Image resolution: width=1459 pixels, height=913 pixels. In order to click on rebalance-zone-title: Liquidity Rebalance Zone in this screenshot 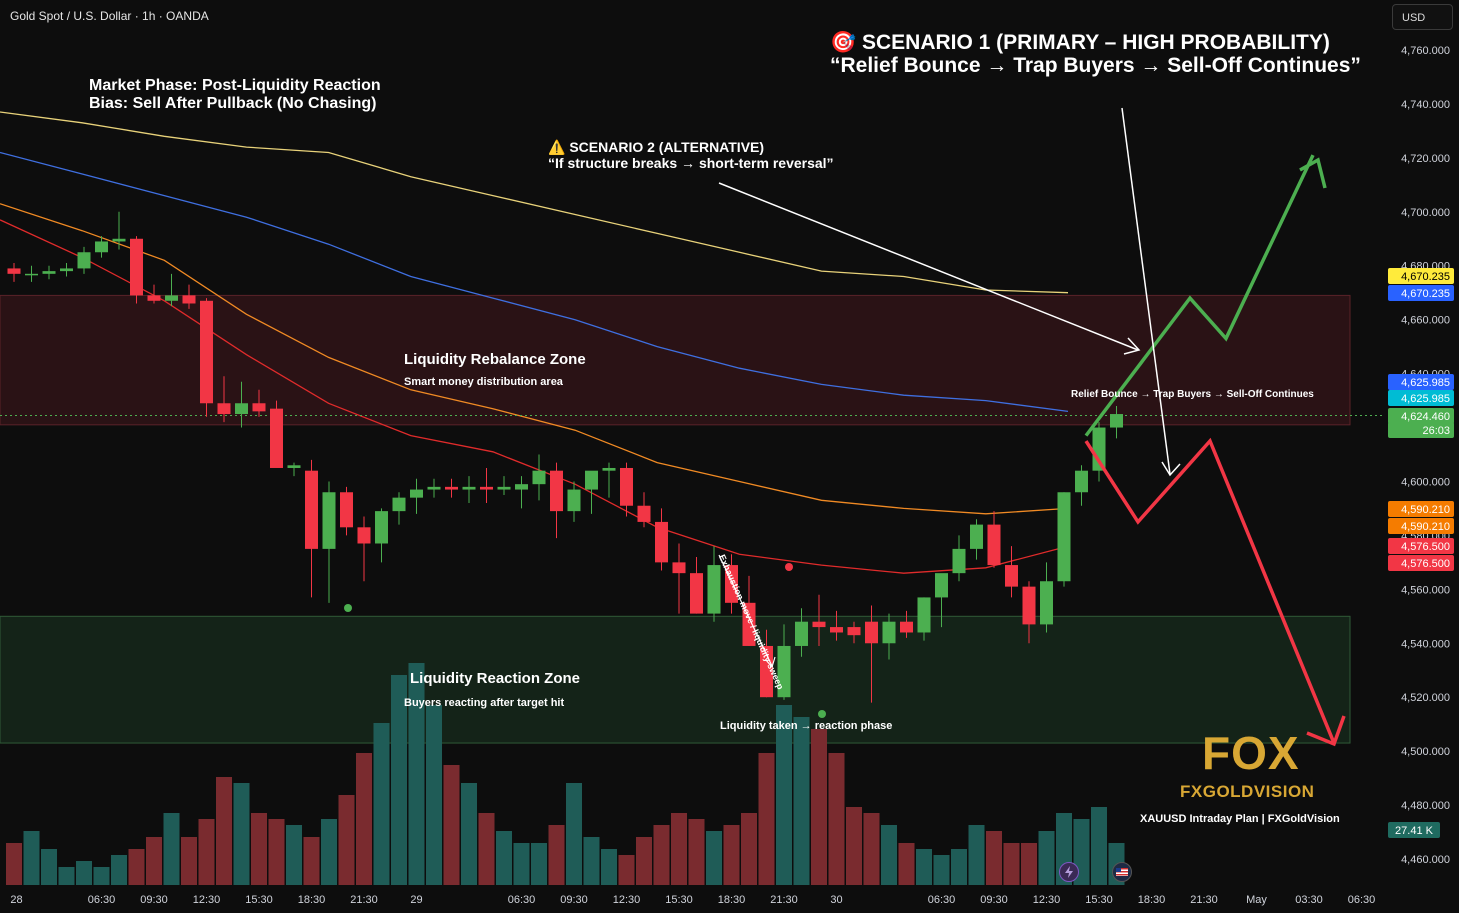, I will do `click(495, 359)`.